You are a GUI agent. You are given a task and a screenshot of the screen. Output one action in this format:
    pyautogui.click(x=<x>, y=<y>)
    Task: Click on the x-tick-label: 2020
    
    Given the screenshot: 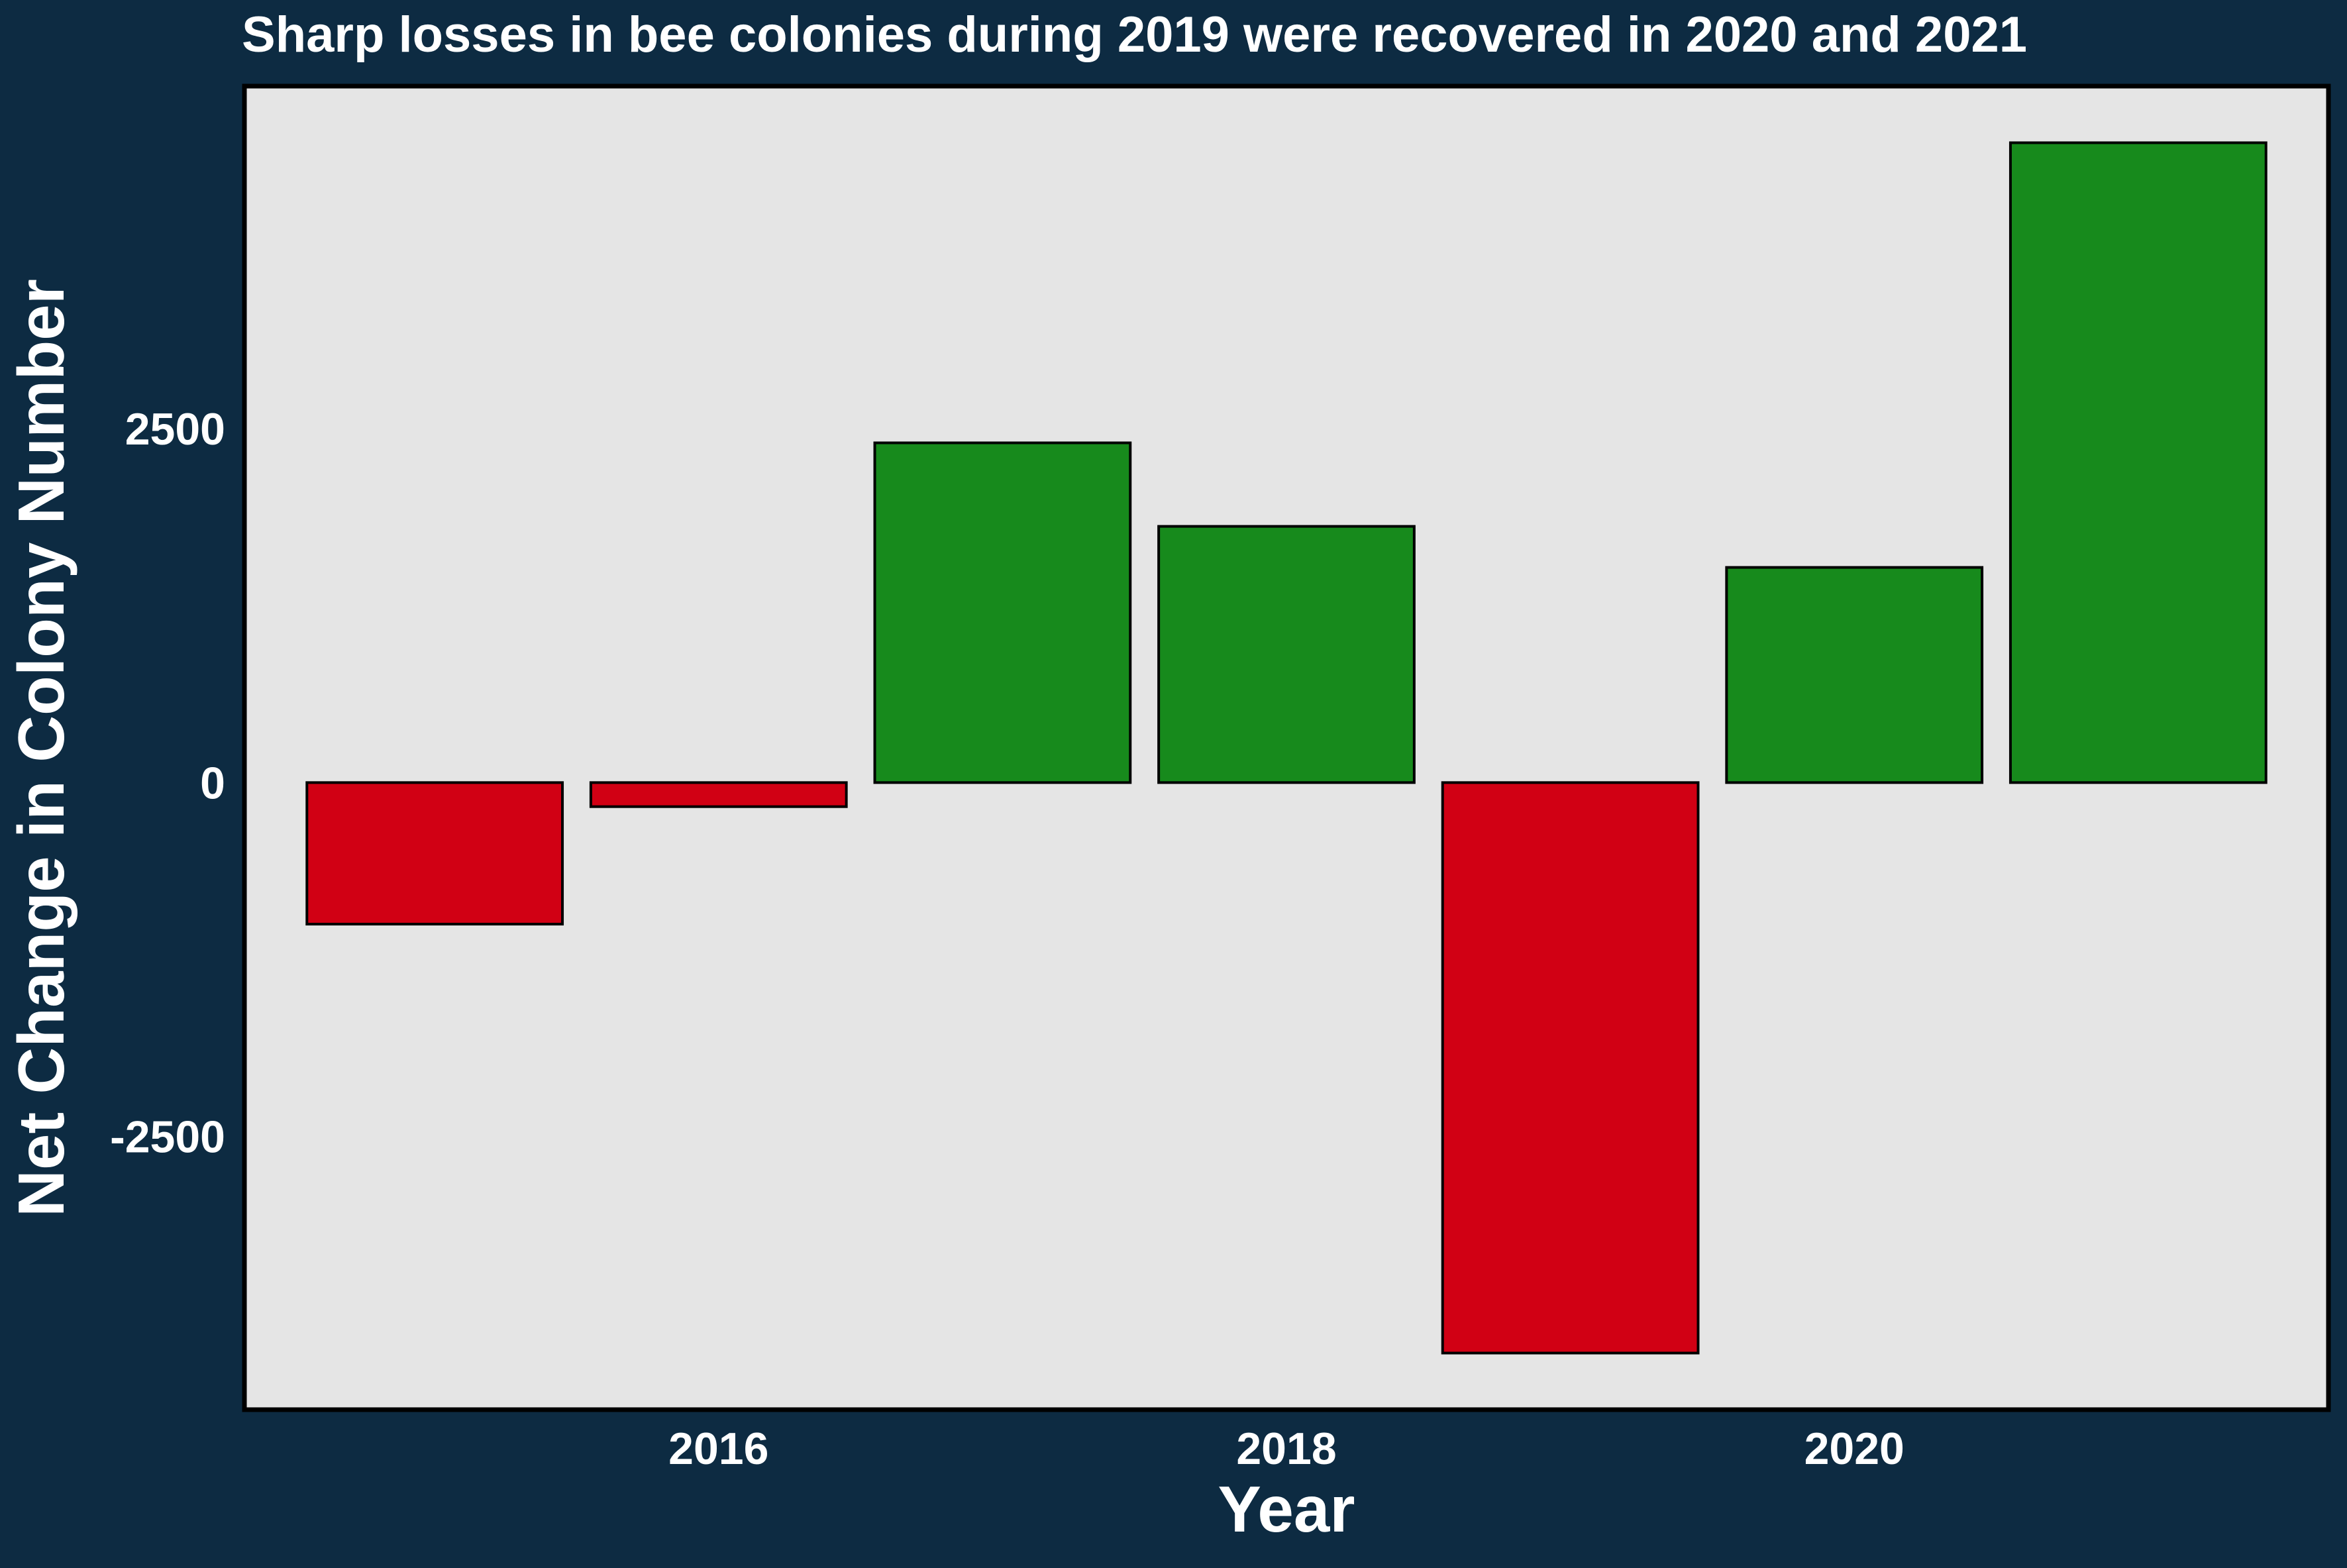 What is the action you would take?
    pyautogui.click(x=1854, y=1449)
    